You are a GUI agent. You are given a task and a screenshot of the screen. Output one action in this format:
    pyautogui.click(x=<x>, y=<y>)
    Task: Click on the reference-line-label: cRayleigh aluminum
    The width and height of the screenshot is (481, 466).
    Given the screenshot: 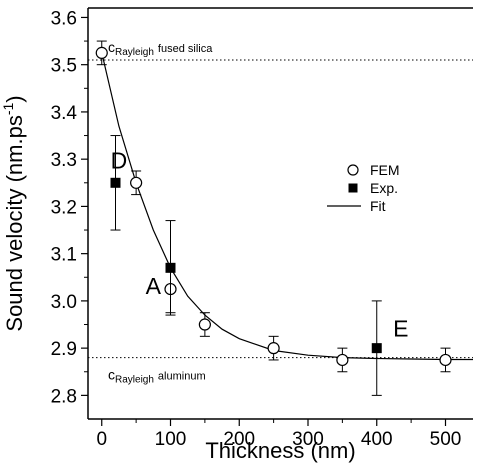 What is the action you would take?
    pyautogui.click(x=157, y=376)
    